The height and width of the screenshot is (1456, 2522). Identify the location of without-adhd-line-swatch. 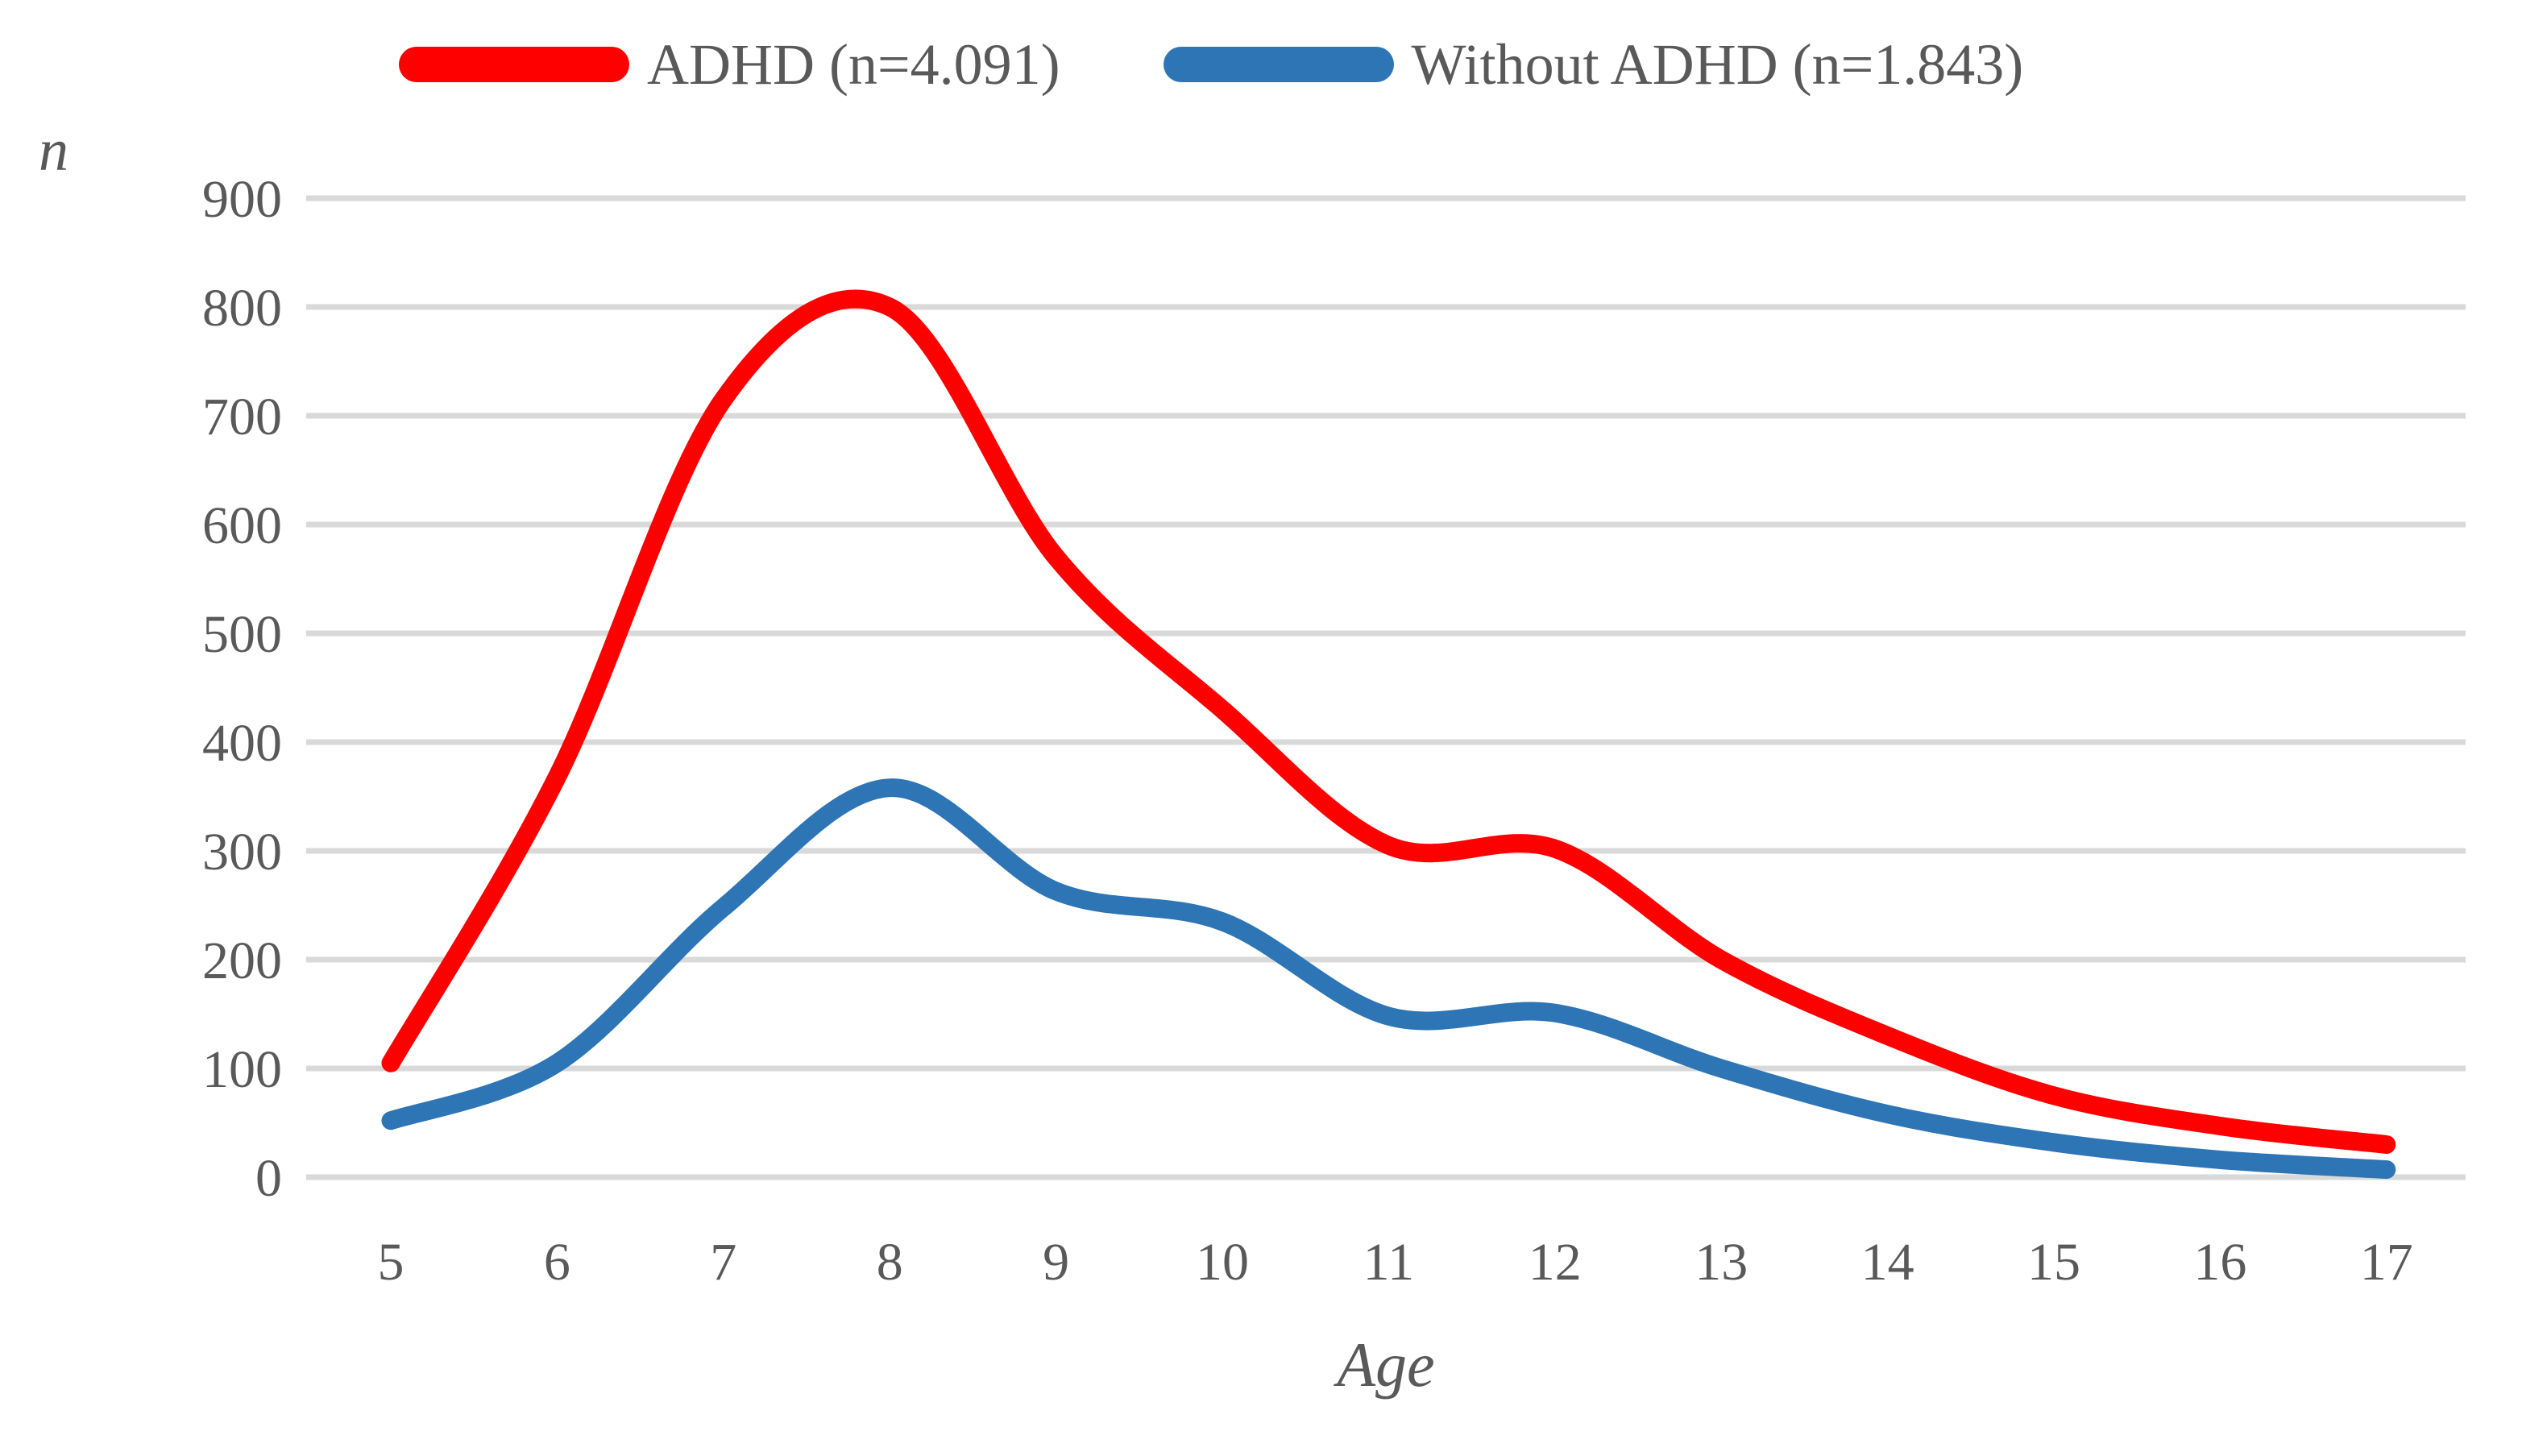
(1278, 64).